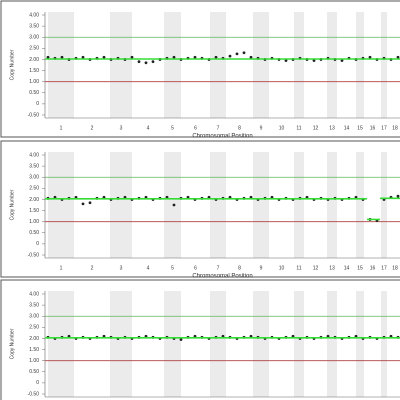 The height and width of the screenshot is (400, 400). Describe the element at coordinates (316, 268) in the screenshot. I see `chromosome-label: 12` at that location.